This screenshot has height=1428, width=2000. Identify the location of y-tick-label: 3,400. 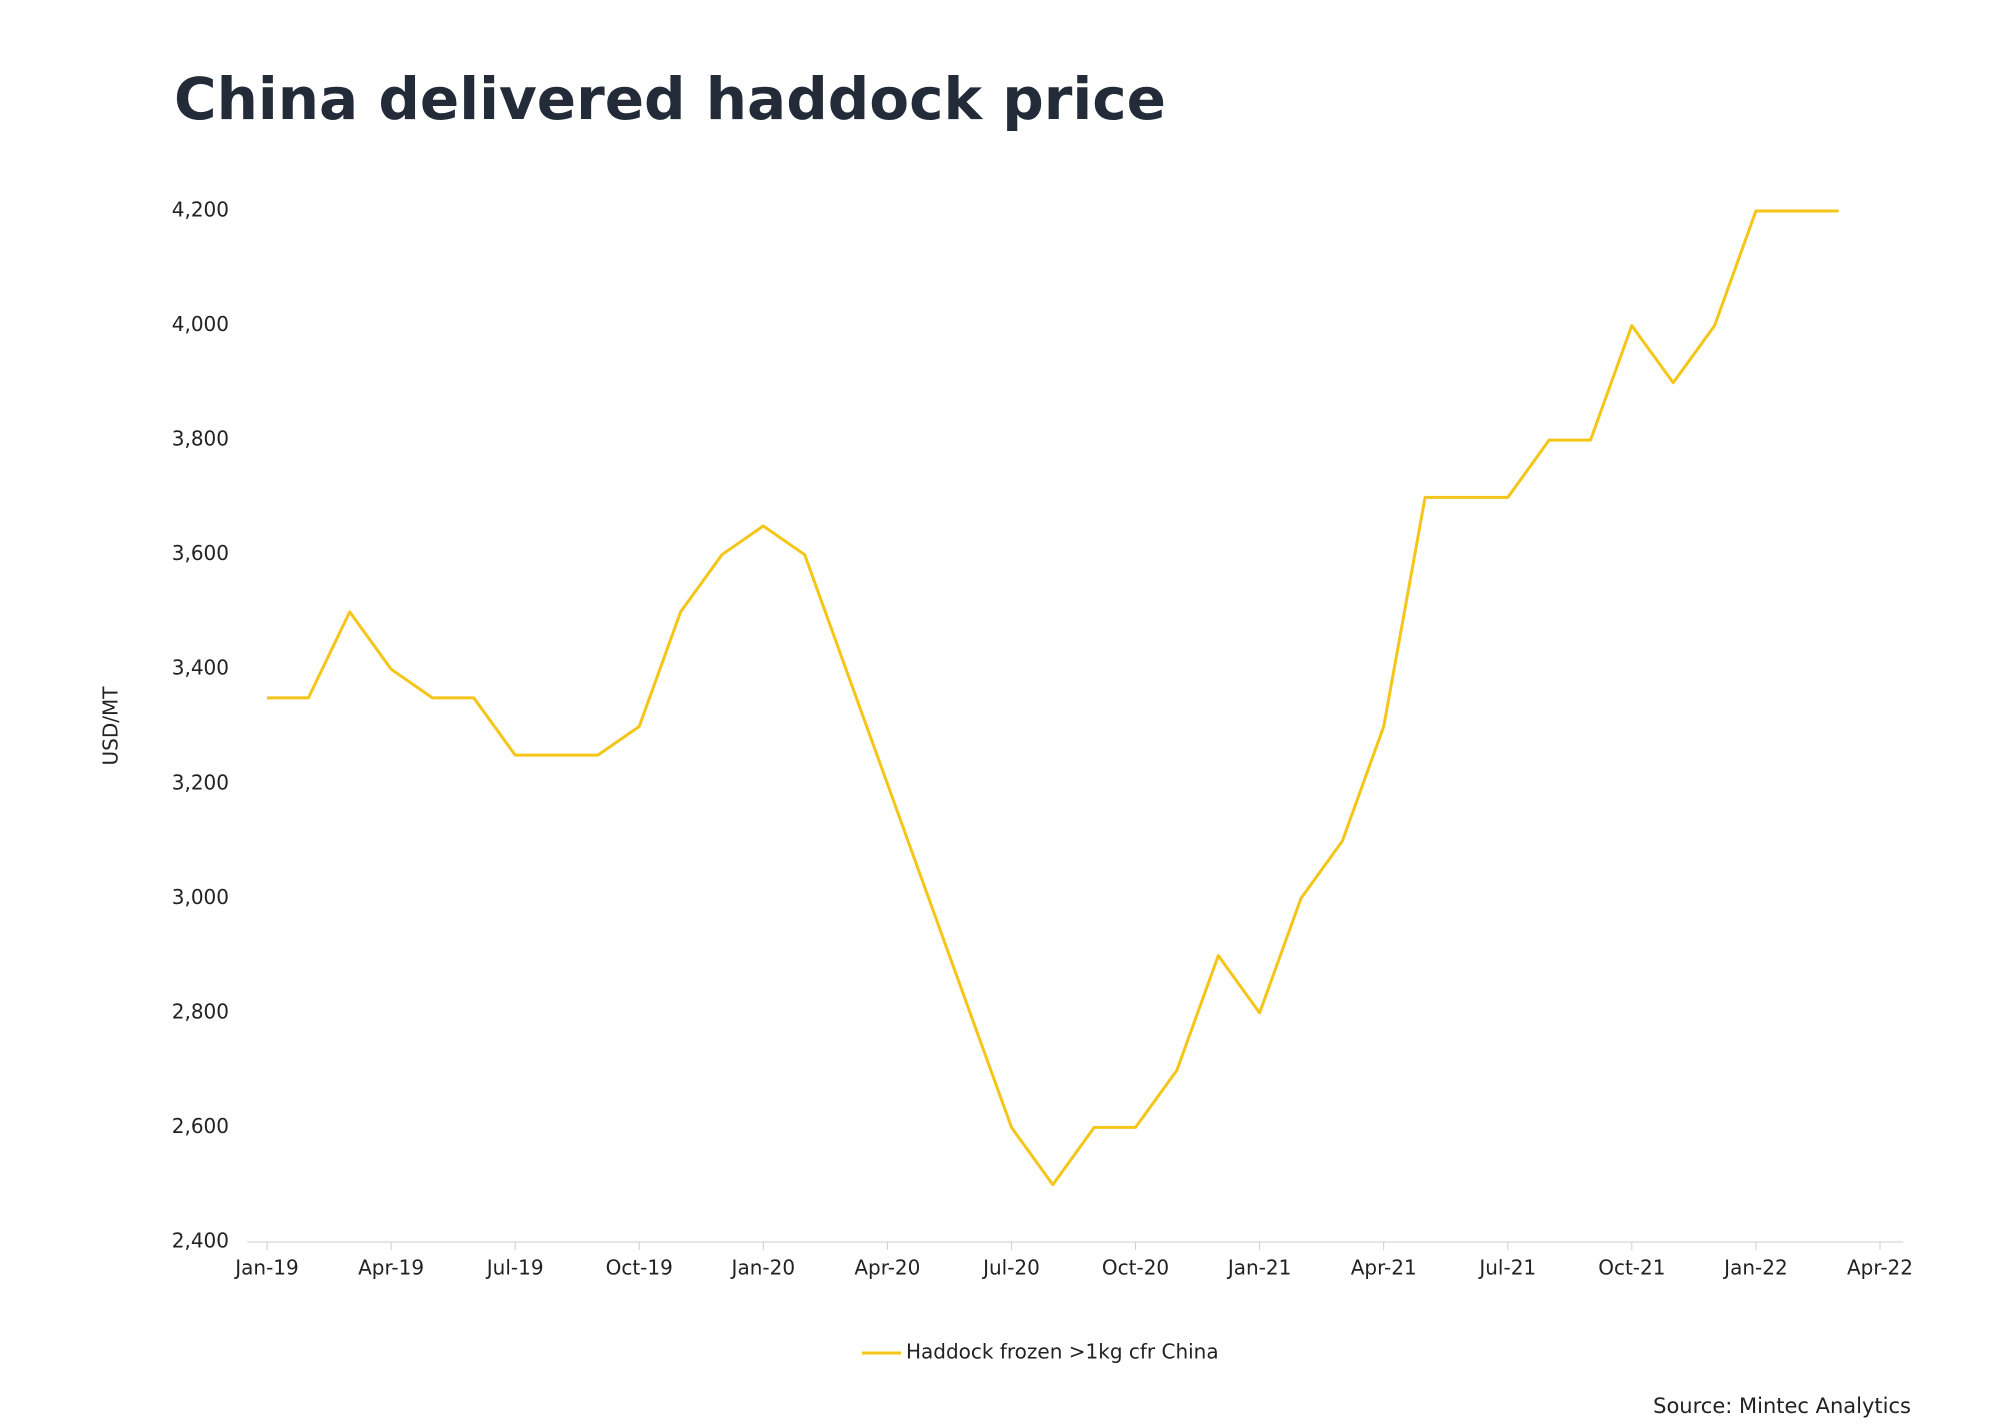
(200, 668).